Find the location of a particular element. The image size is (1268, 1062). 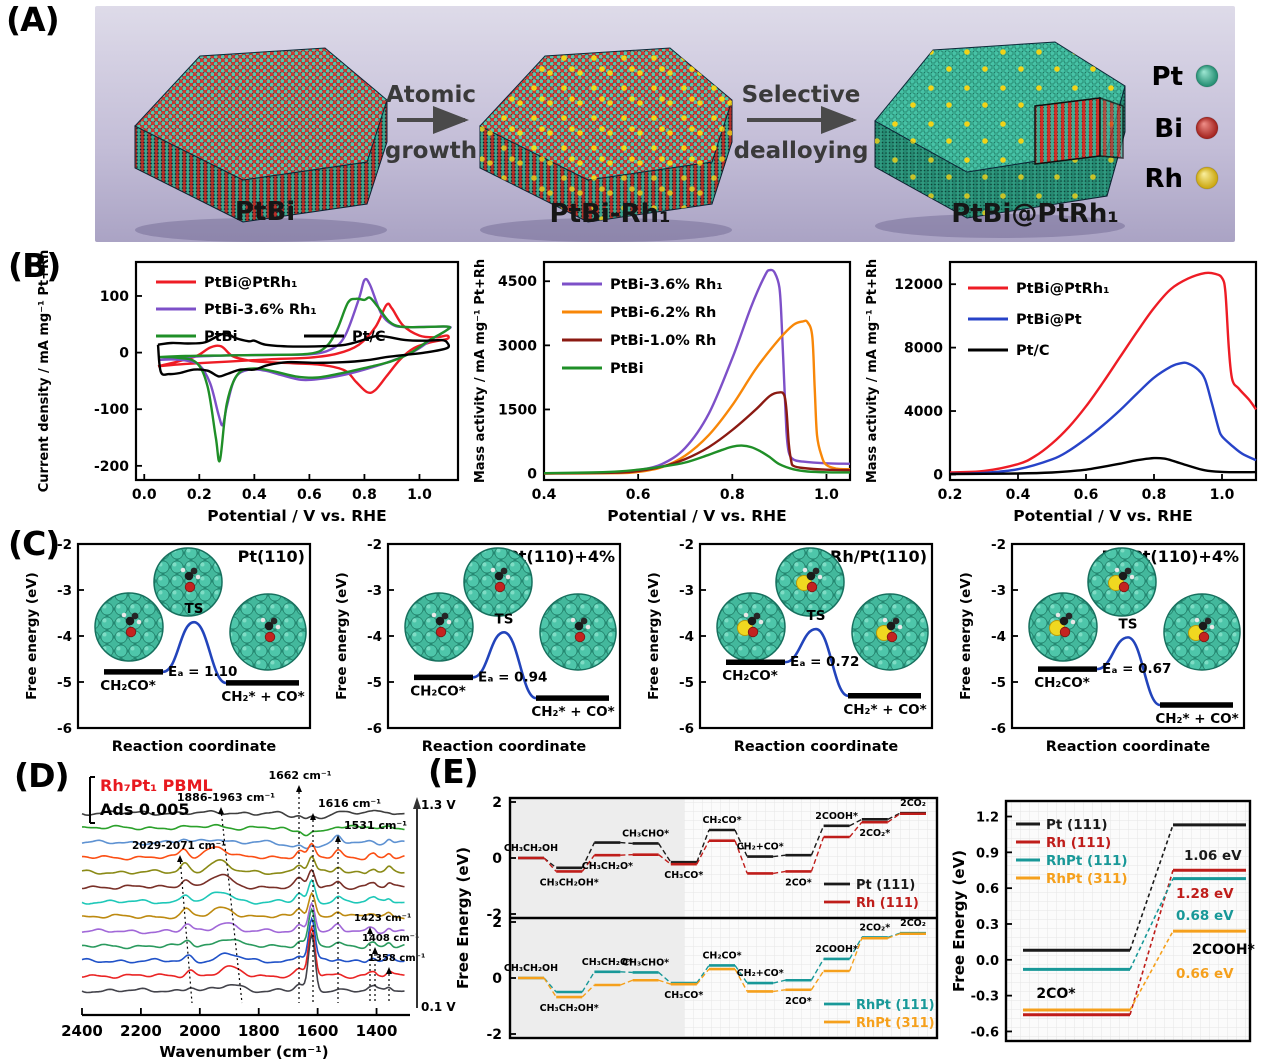

atom-legend-label: Pt is located at coordinates (1167, 77).